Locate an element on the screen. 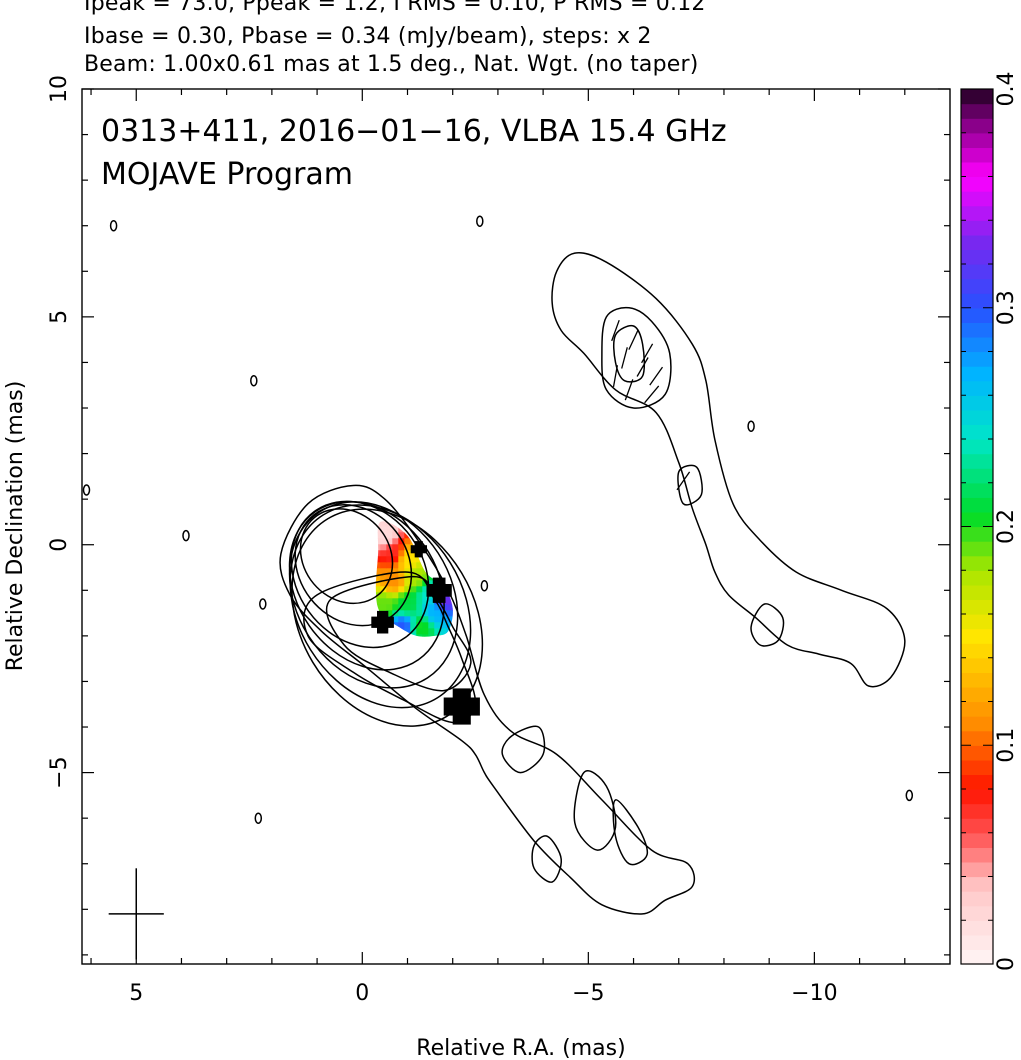 The image size is (1021, 1060). x-tick-label: −10 is located at coordinates (814, 993).